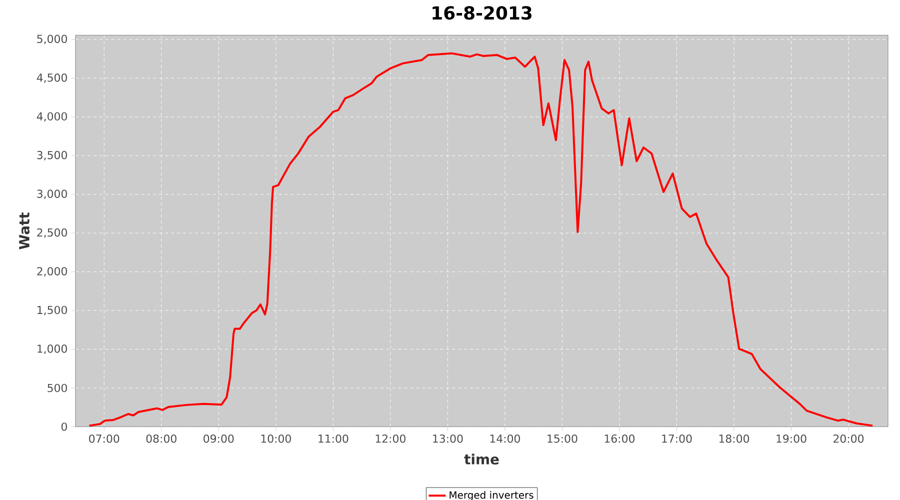  Describe the element at coordinates (52, 349) in the screenshot. I see `y-tick-label: 1,000` at that location.